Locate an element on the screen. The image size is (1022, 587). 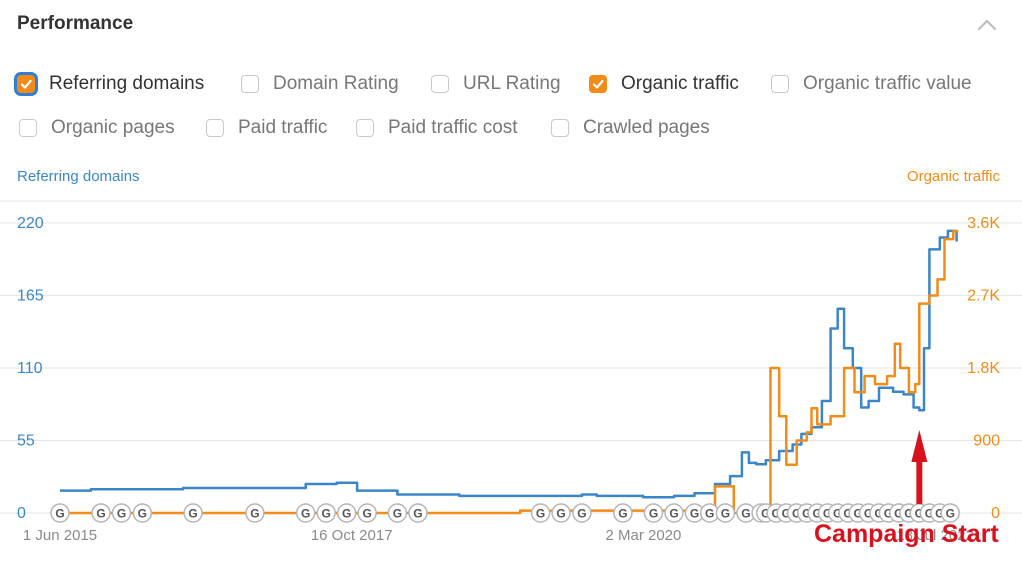
crawled-pages-checkbox is located at coordinates (560, 128).